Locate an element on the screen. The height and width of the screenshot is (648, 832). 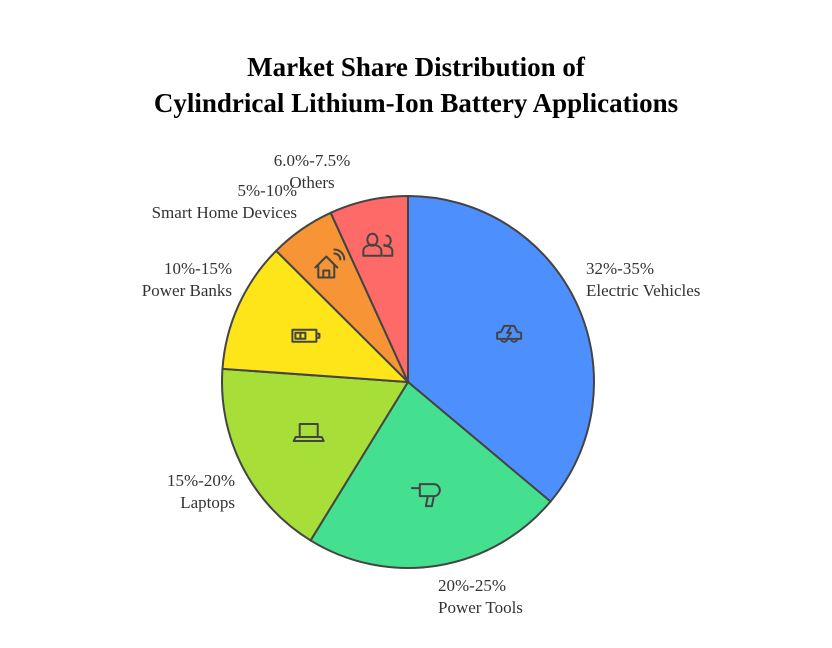
label-range: 32%-35% is located at coordinates (620, 268).